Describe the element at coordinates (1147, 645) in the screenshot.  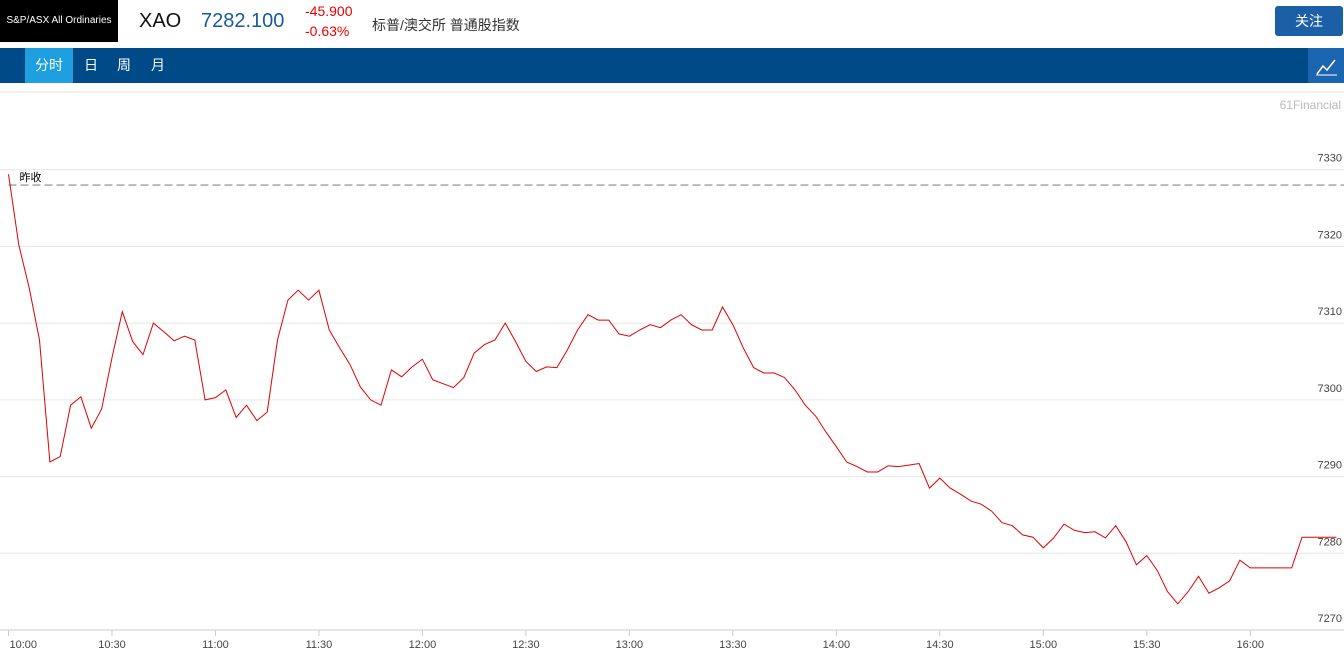
I see `x-tick-label: 15:30` at that location.